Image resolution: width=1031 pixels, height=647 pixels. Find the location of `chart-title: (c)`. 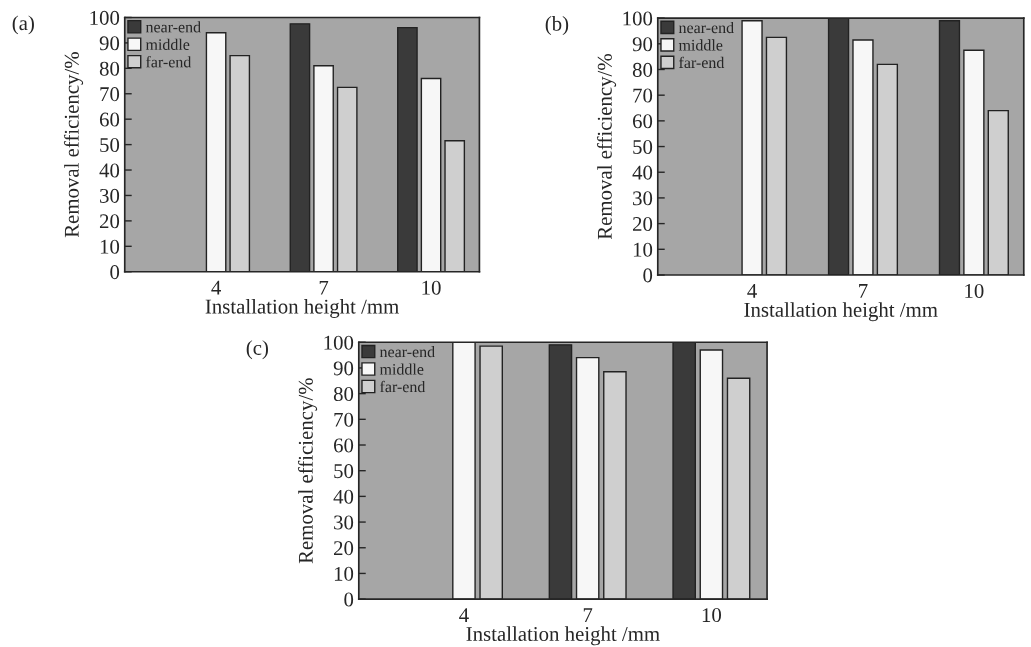

chart-title: (c) is located at coordinates (257, 350).